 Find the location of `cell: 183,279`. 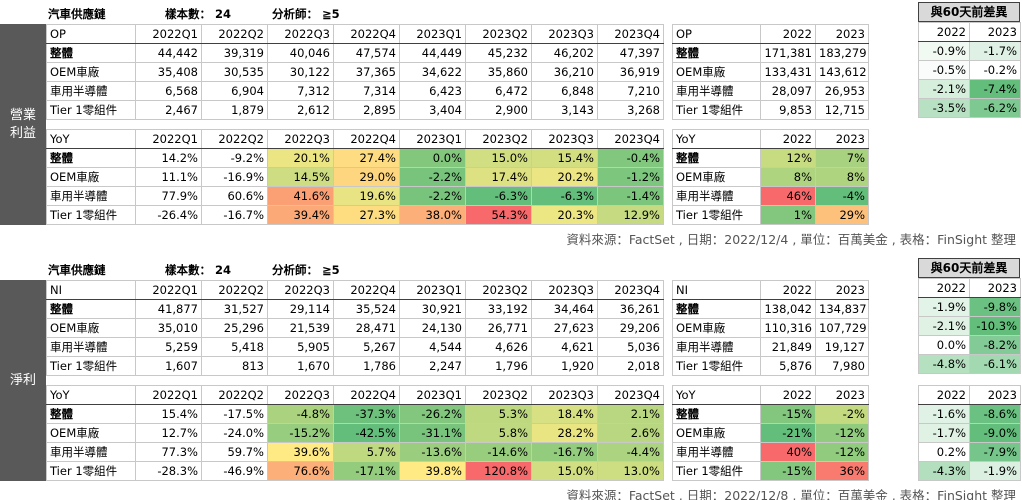

cell: 183,279 is located at coordinates (842, 53).